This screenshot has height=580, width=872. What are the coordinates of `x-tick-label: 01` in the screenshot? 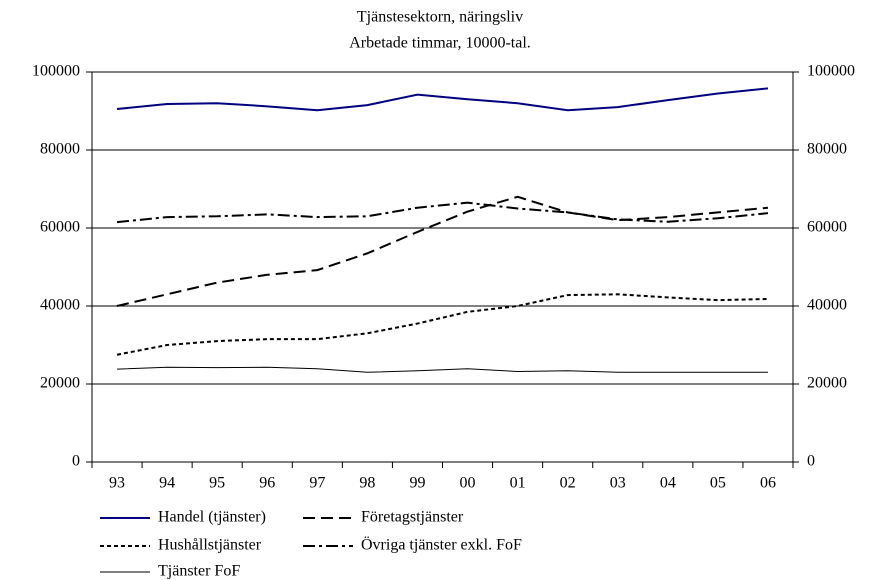 It's located at (518, 483).